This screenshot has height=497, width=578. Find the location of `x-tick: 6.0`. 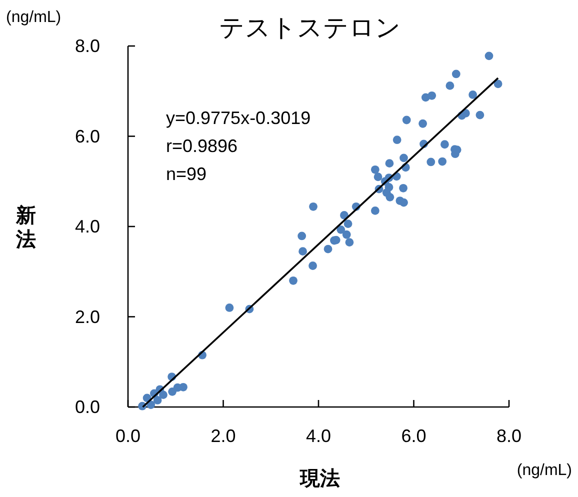

x-tick: 6.0 is located at coordinates (413, 436).